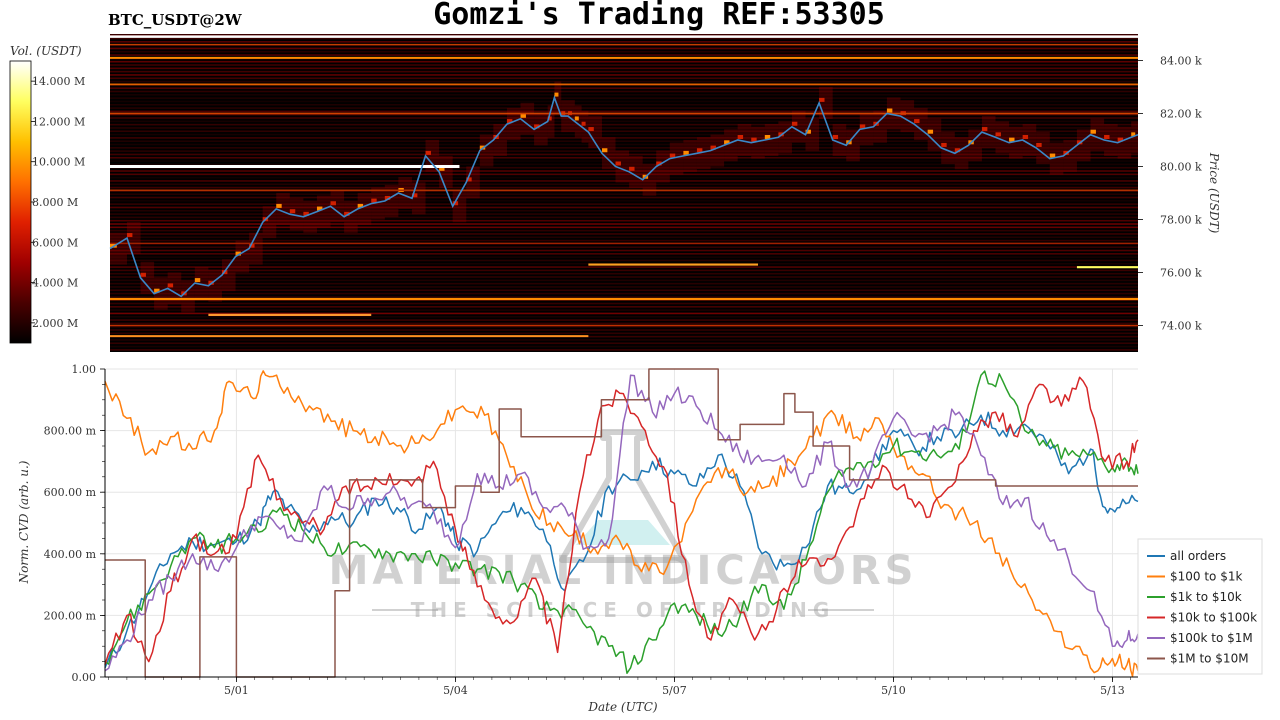 The width and height of the screenshot is (1280, 720). Describe the element at coordinates (55, 202) in the screenshot. I see `colorbar-tick-label: 8.000 M` at that location.